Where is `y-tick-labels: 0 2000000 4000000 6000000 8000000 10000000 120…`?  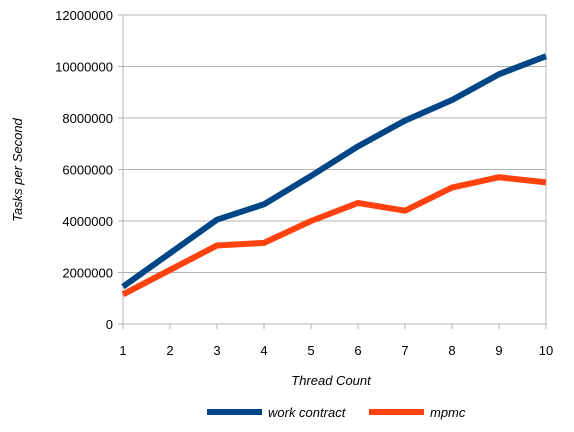 y-tick-labels: 0 2000000 4000000 6000000 8000000 10000000 120… is located at coordinates (84, 170).